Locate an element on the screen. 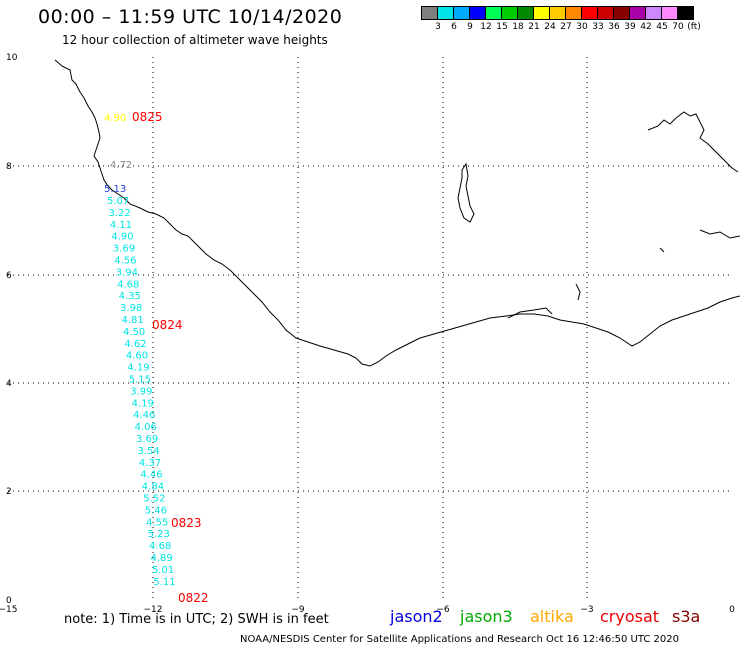  colorbar-label: 70 is located at coordinates (678, 27).